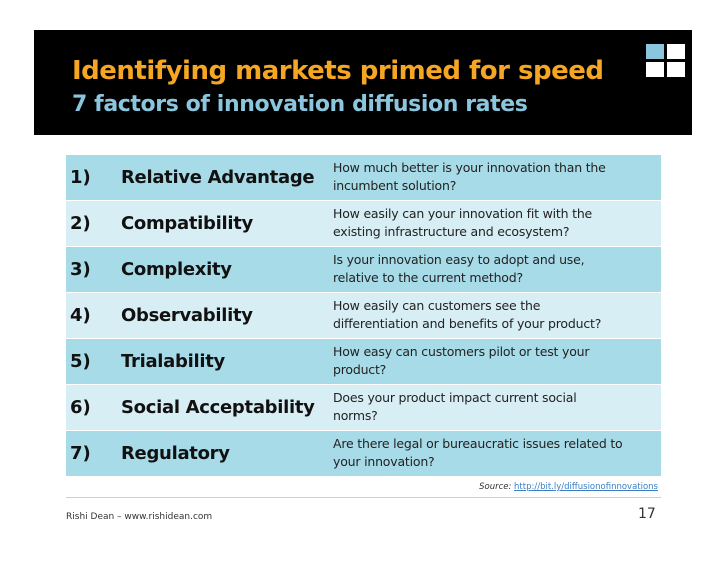 The width and height of the screenshot is (728, 563). What do you see at coordinates (647, 514) in the screenshot?
I see `page-number: 17` at bounding box center [647, 514].